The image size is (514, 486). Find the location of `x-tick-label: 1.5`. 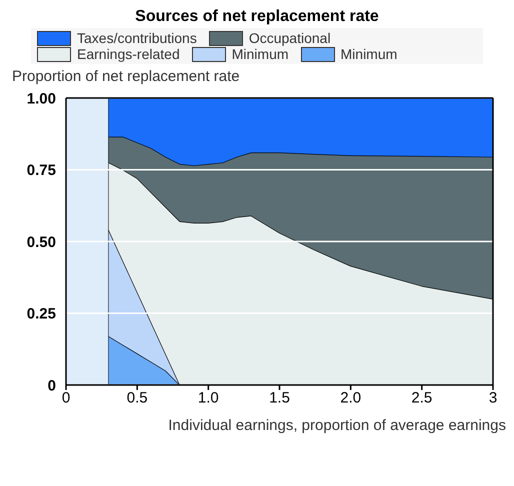

x-tick-label: 1.5 is located at coordinates (279, 398).